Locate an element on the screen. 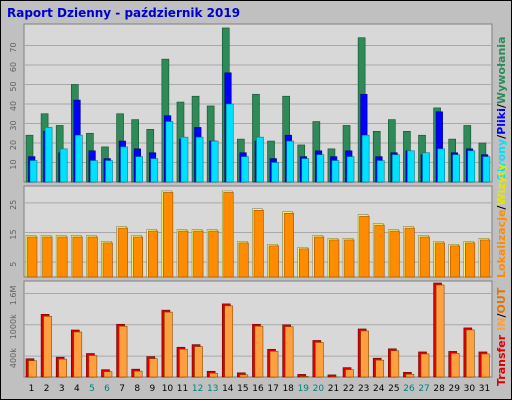 The width and height of the screenshot is (512, 405). day-label: 31 is located at coordinates (484, 389).